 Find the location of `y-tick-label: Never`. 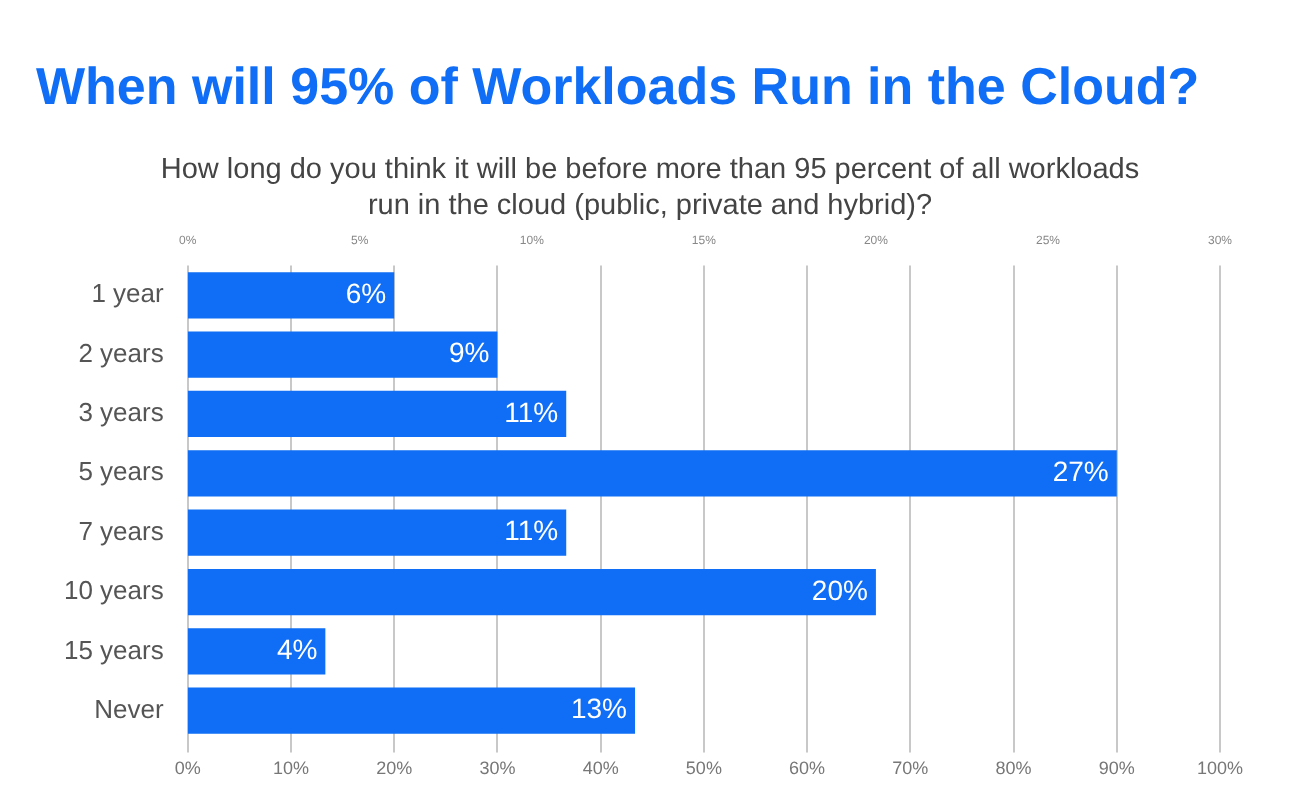

y-tick-label: Never is located at coordinates (130, 708).